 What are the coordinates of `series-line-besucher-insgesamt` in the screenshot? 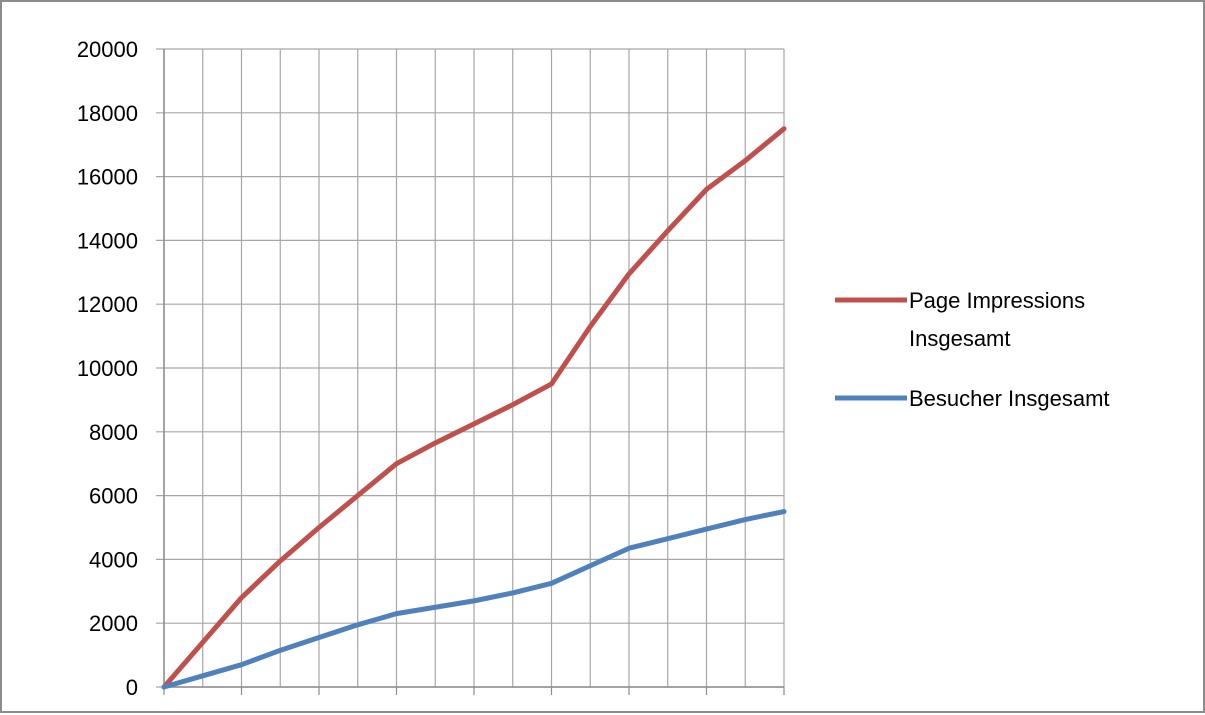 It's located at (474, 599).